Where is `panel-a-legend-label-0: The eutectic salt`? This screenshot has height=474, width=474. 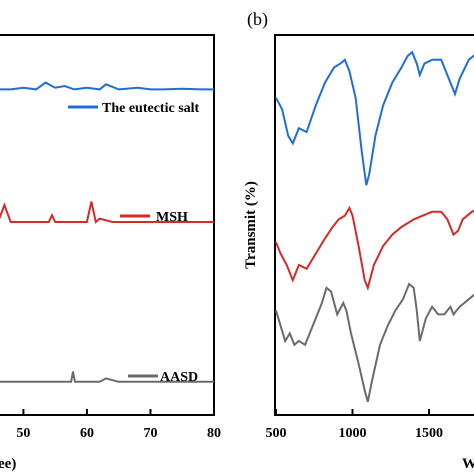
panel-a-legend-label-0: The eutectic salt is located at coordinates (151, 108).